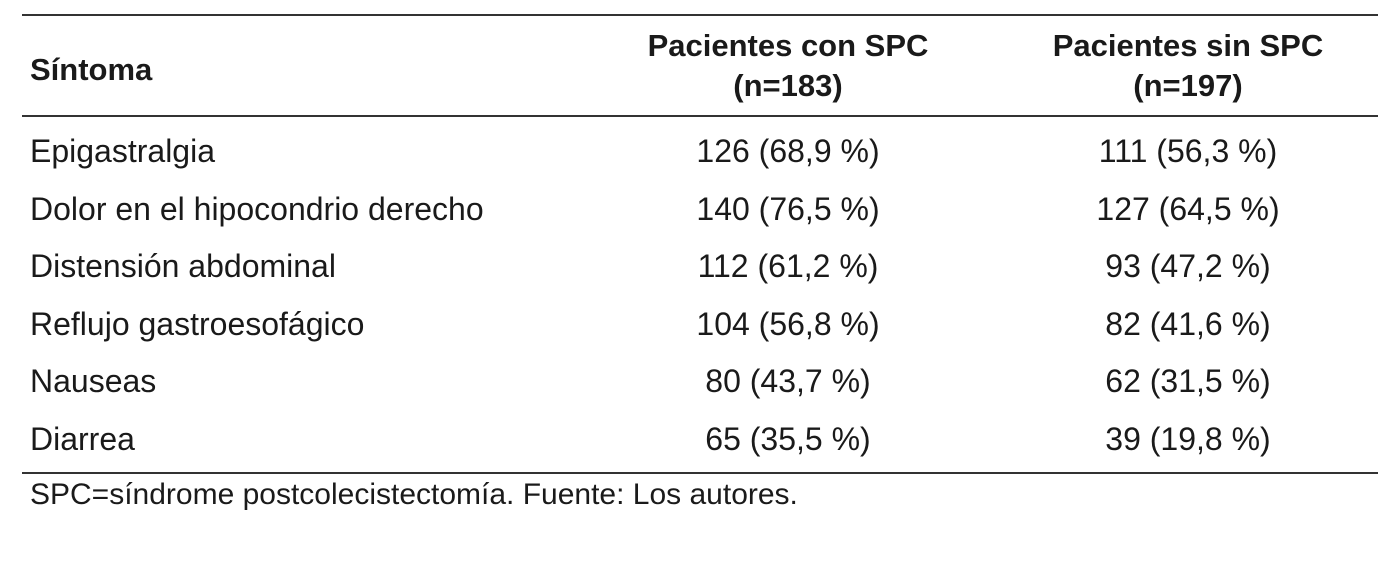 The height and width of the screenshot is (579, 1400). I want to click on cell-with-spc: 126 (68,9 %), so click(788, 151).